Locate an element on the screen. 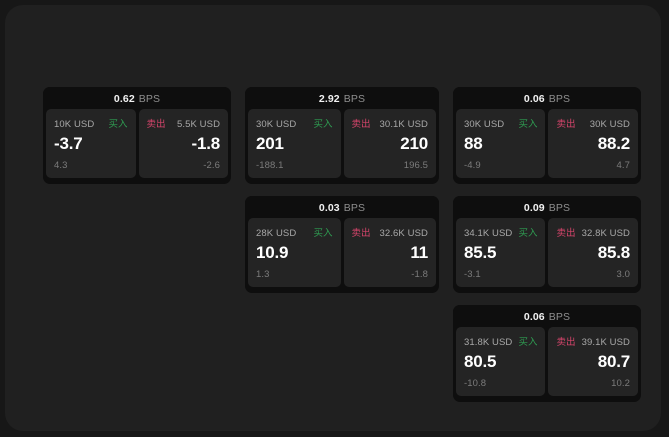 Image resolution: width=669 pixels, height=437 pixels. sell-side-header: 卖出 30.1K USD is located at coordinates (389, 123).